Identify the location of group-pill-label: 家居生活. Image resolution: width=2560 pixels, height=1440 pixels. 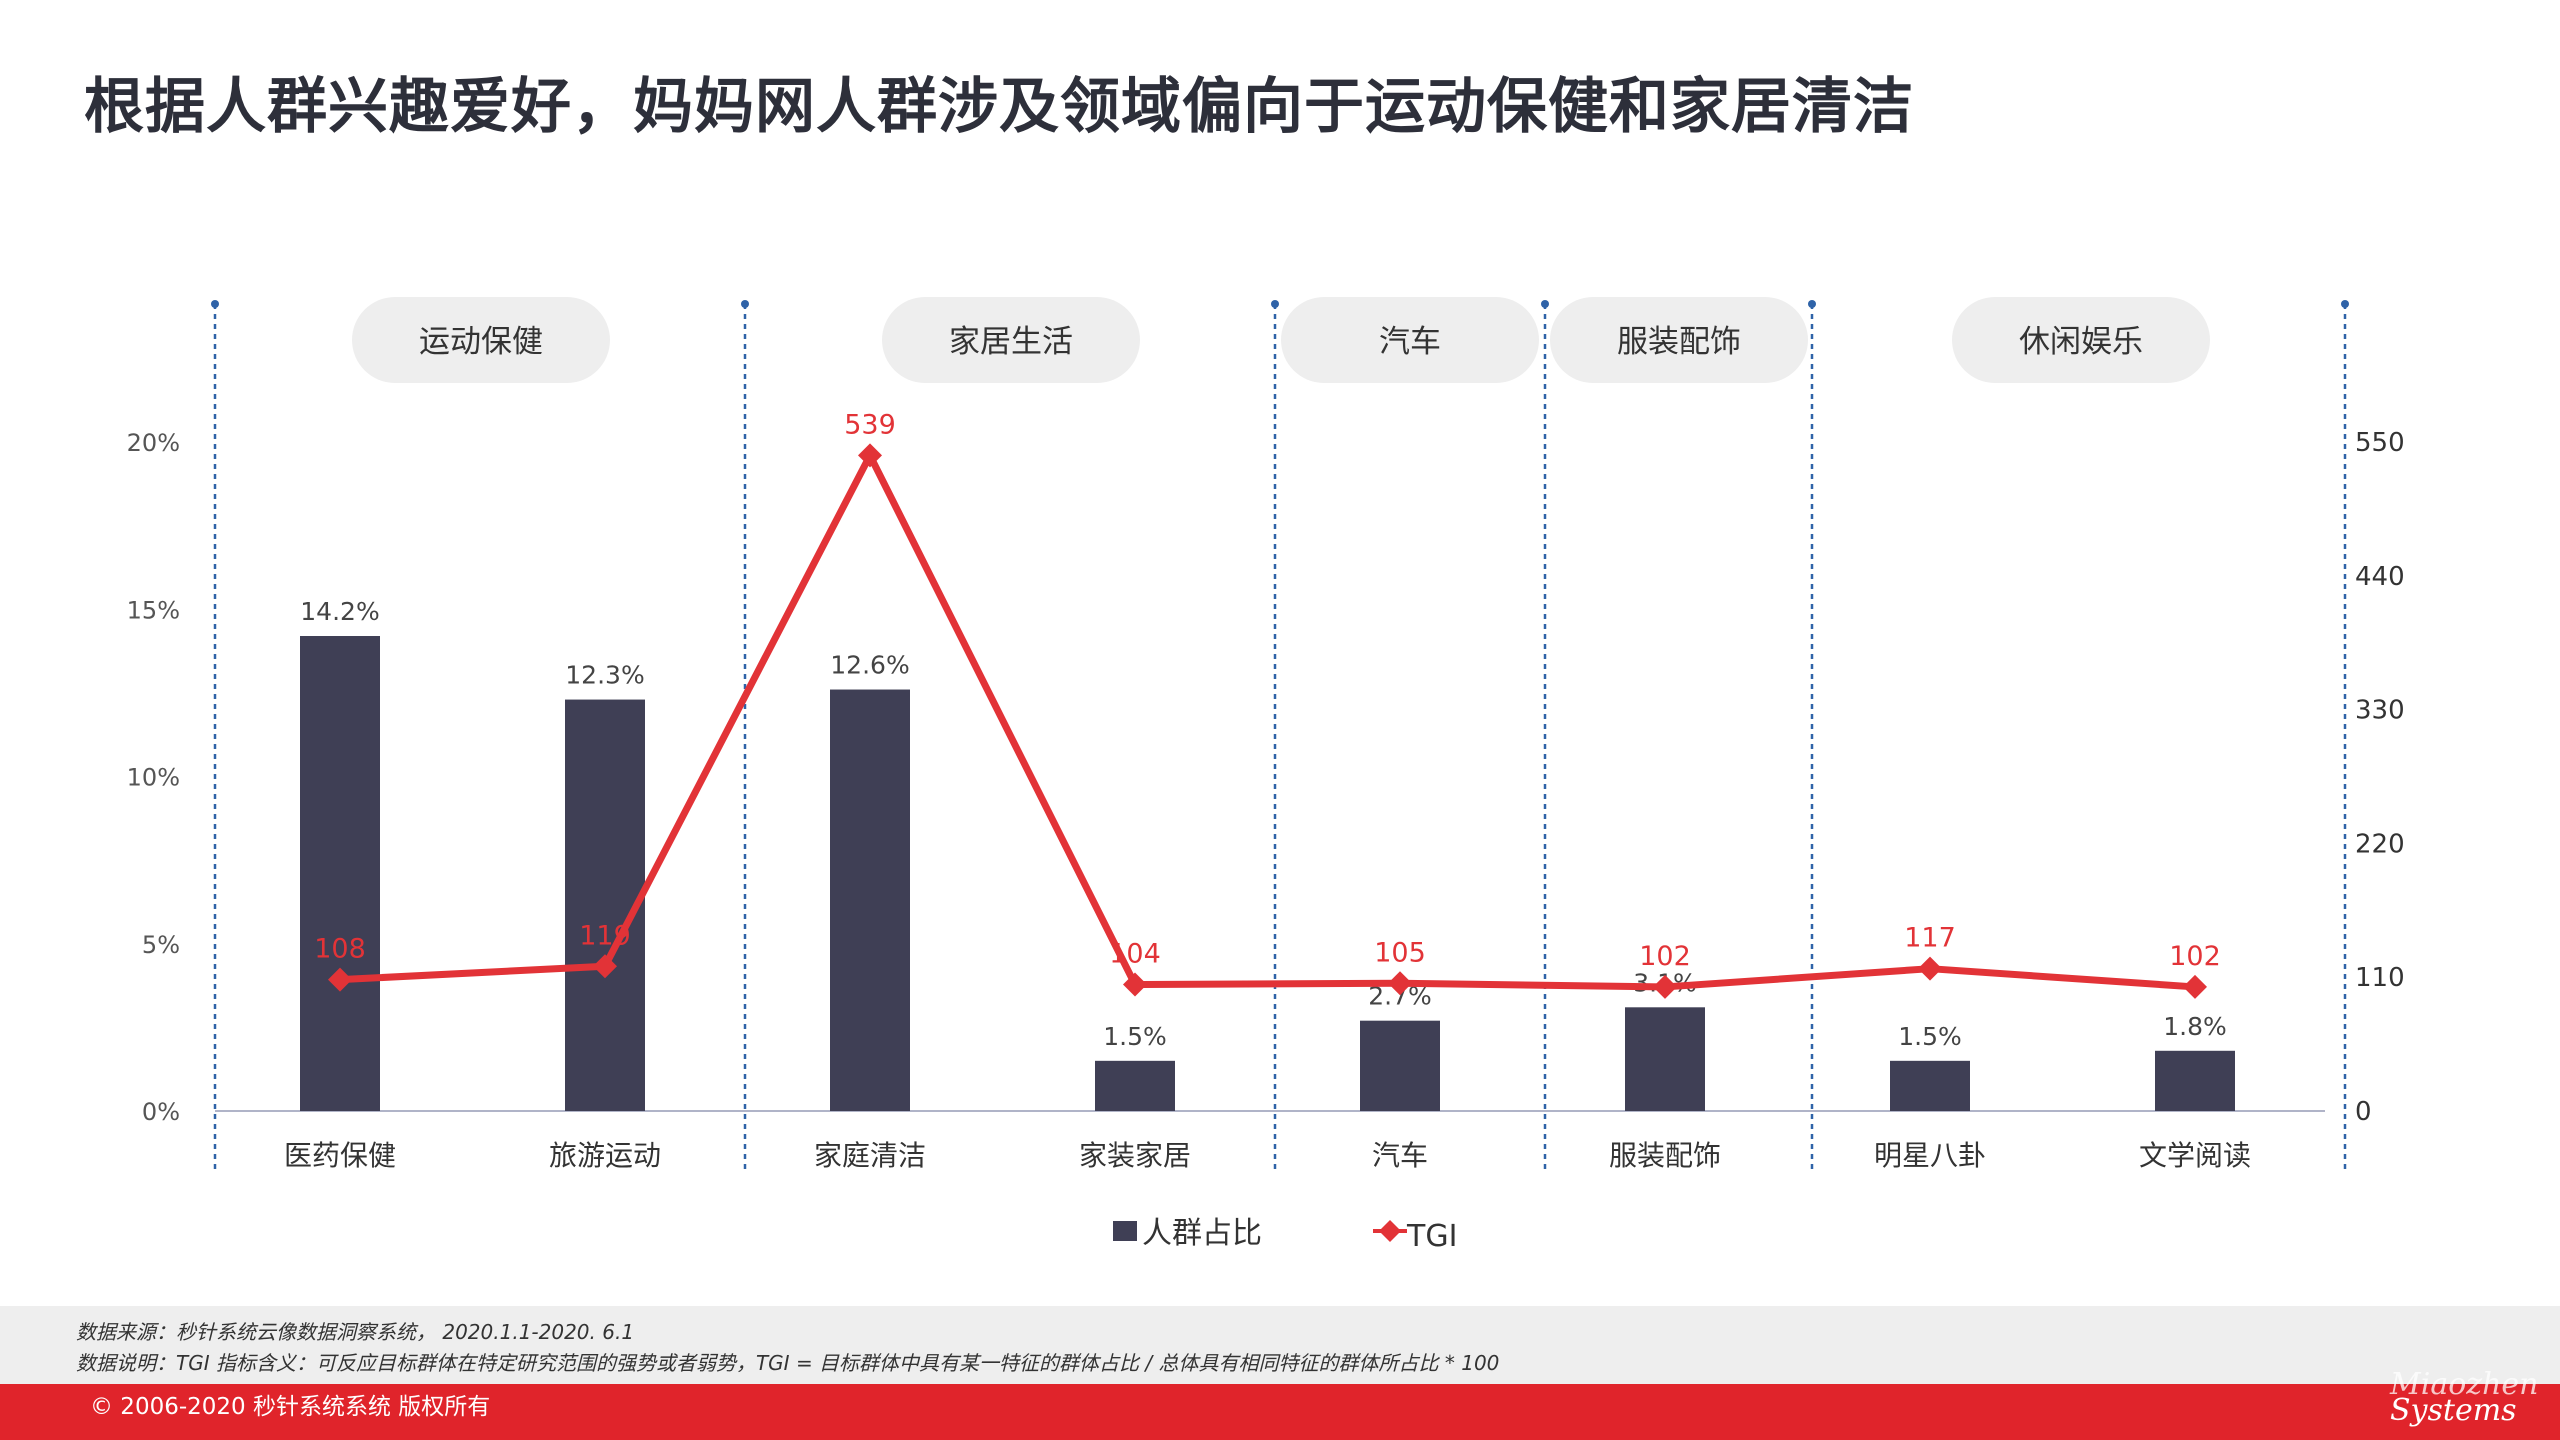
(1011, 342).